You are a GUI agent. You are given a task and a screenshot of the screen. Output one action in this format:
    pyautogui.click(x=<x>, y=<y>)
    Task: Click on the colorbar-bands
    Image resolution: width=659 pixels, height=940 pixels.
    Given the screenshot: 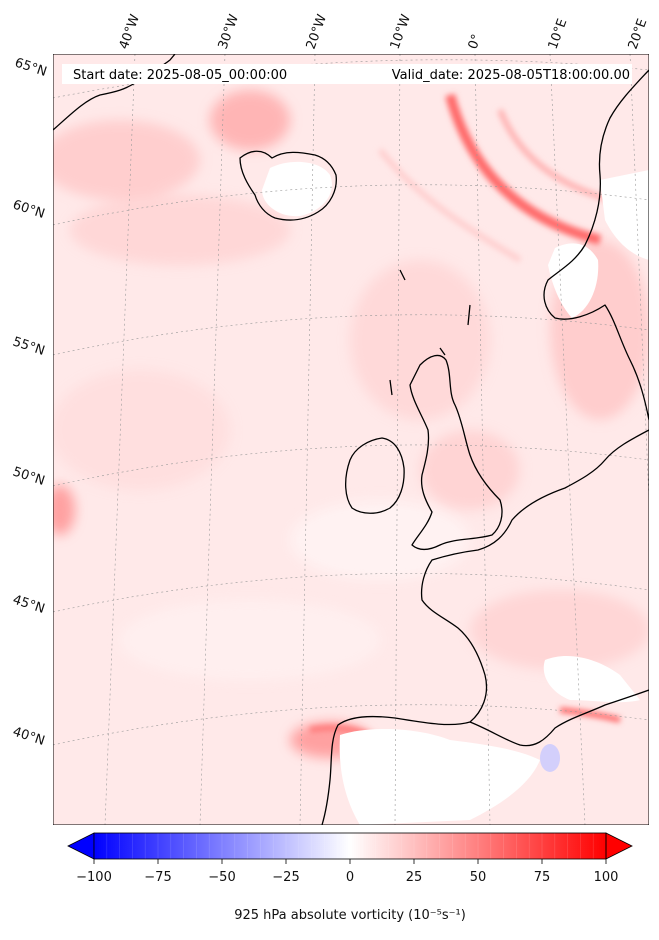 What is the action you would take?
    pyautogui.click(x=350, y=846)
    